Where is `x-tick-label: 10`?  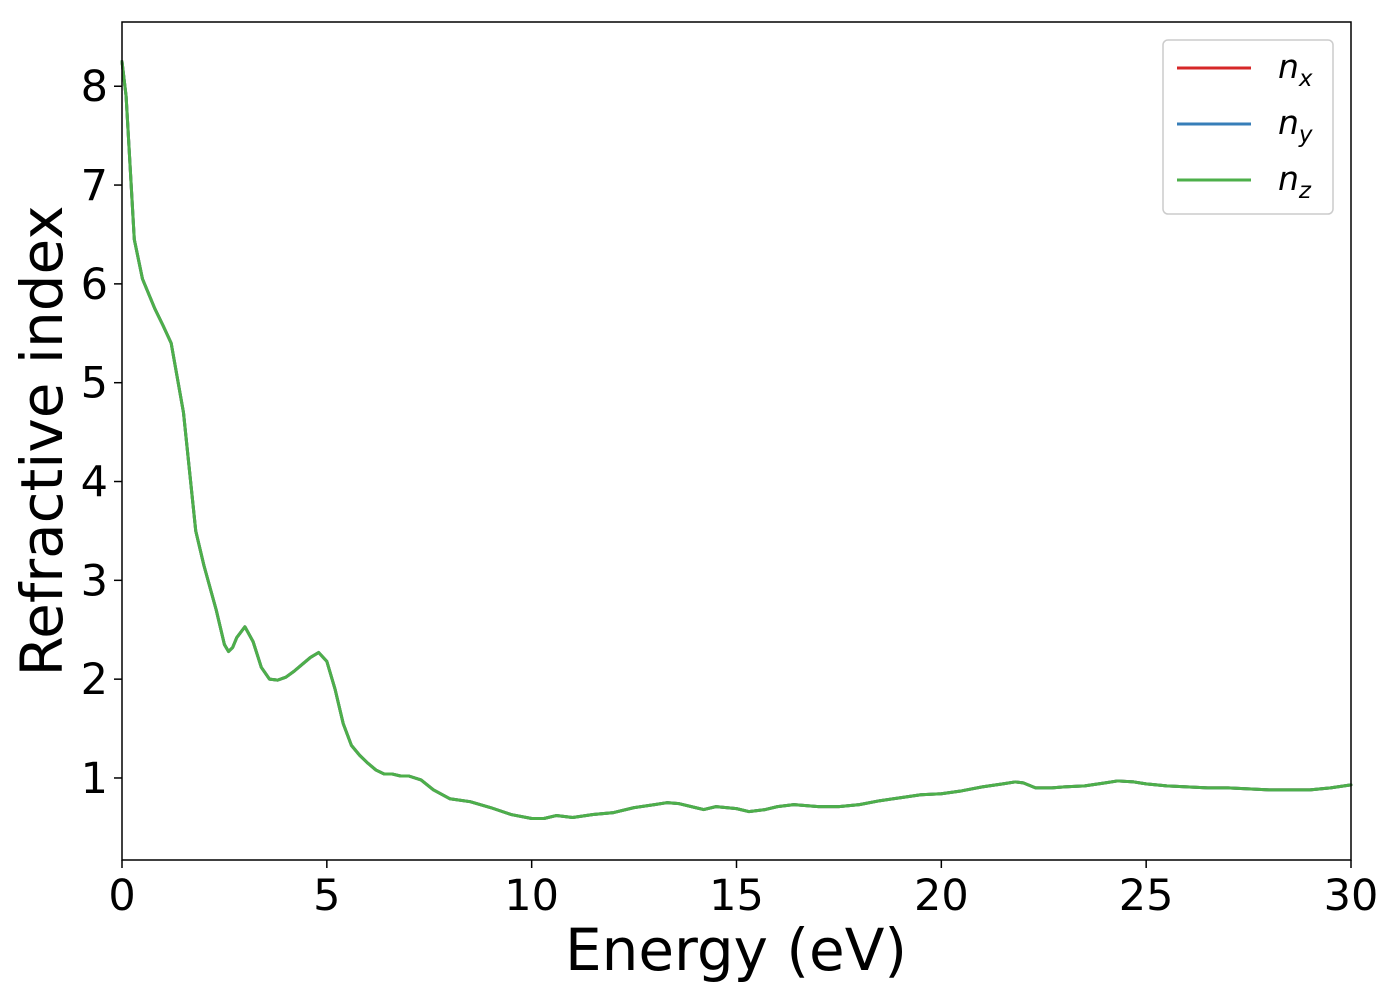 x-tick-label: 10 is located at coordinates (531, 896).